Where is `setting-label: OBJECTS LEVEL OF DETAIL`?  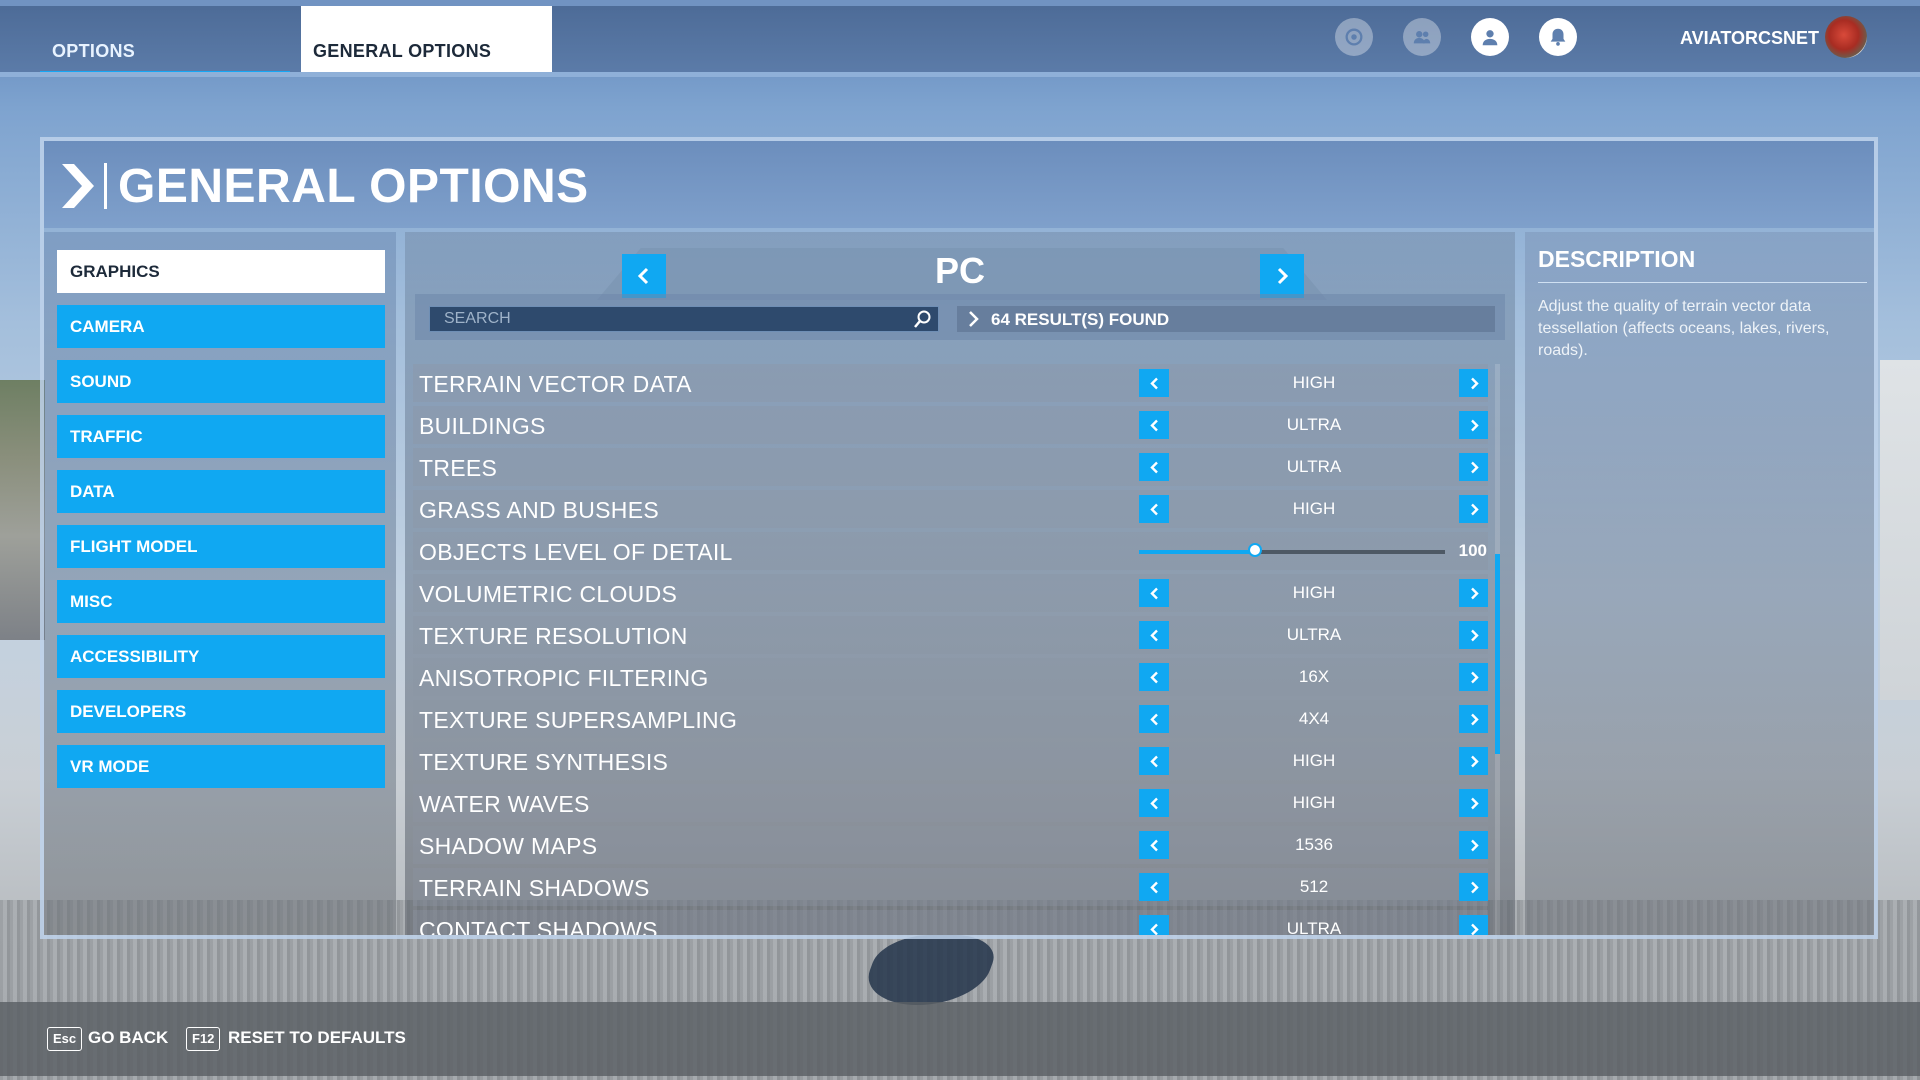
setting-label: OBJECTS LEVEL OF DETAIL is located at coordinates (576, 552).